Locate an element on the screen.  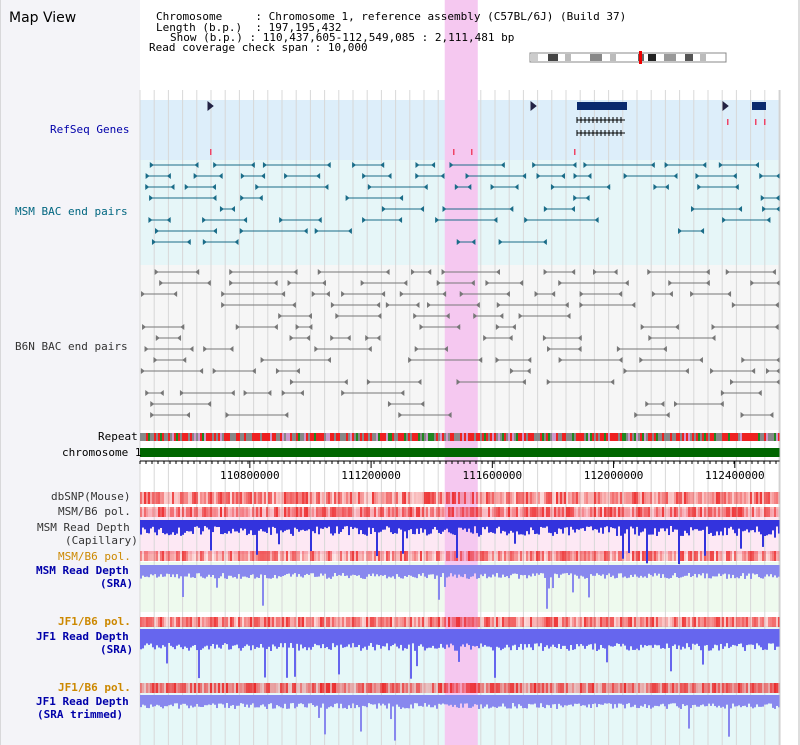
jf1-depth-trim-label-1: JF1 Read Depth is located at coordinates (82, 701).